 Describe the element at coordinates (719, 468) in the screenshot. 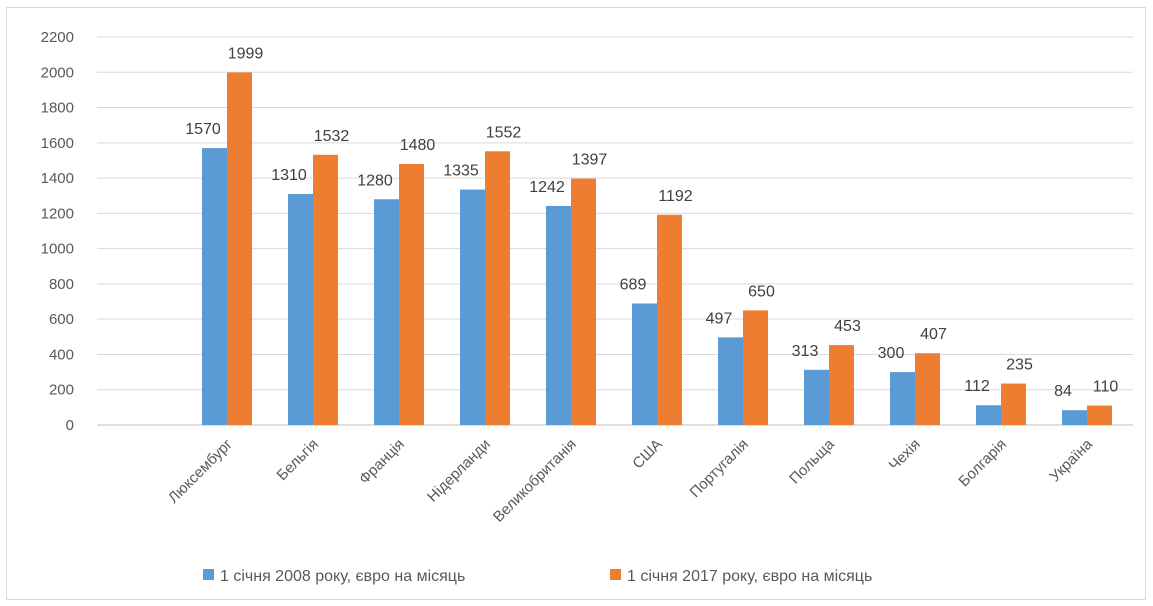

I see `x-category-label: Португалія` at that location.